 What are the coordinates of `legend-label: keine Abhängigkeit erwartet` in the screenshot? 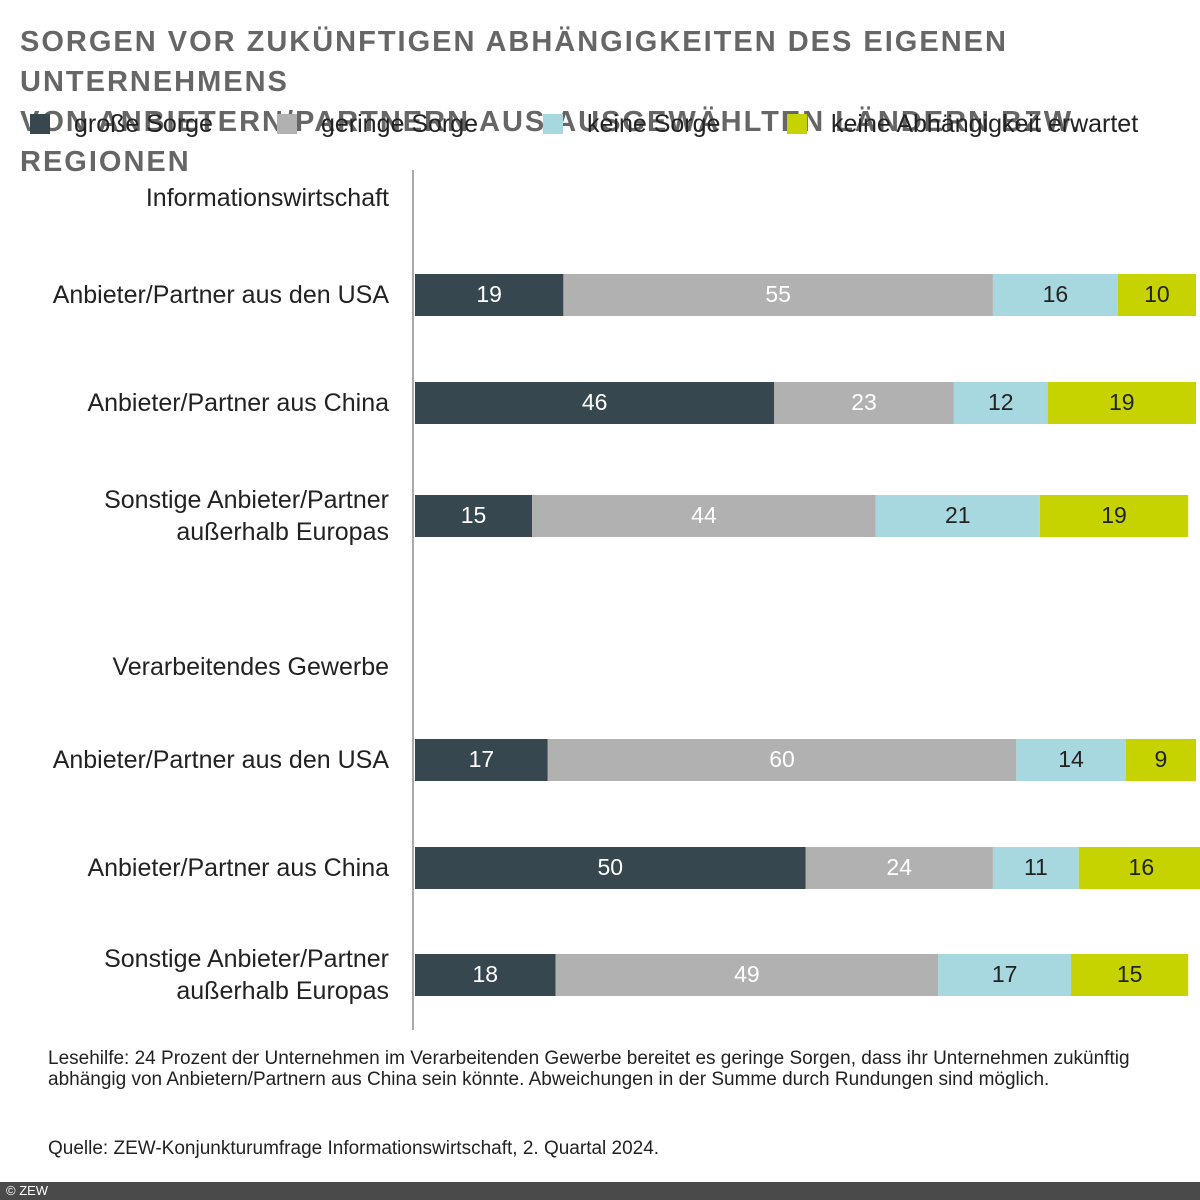 It's located at (985, 124).